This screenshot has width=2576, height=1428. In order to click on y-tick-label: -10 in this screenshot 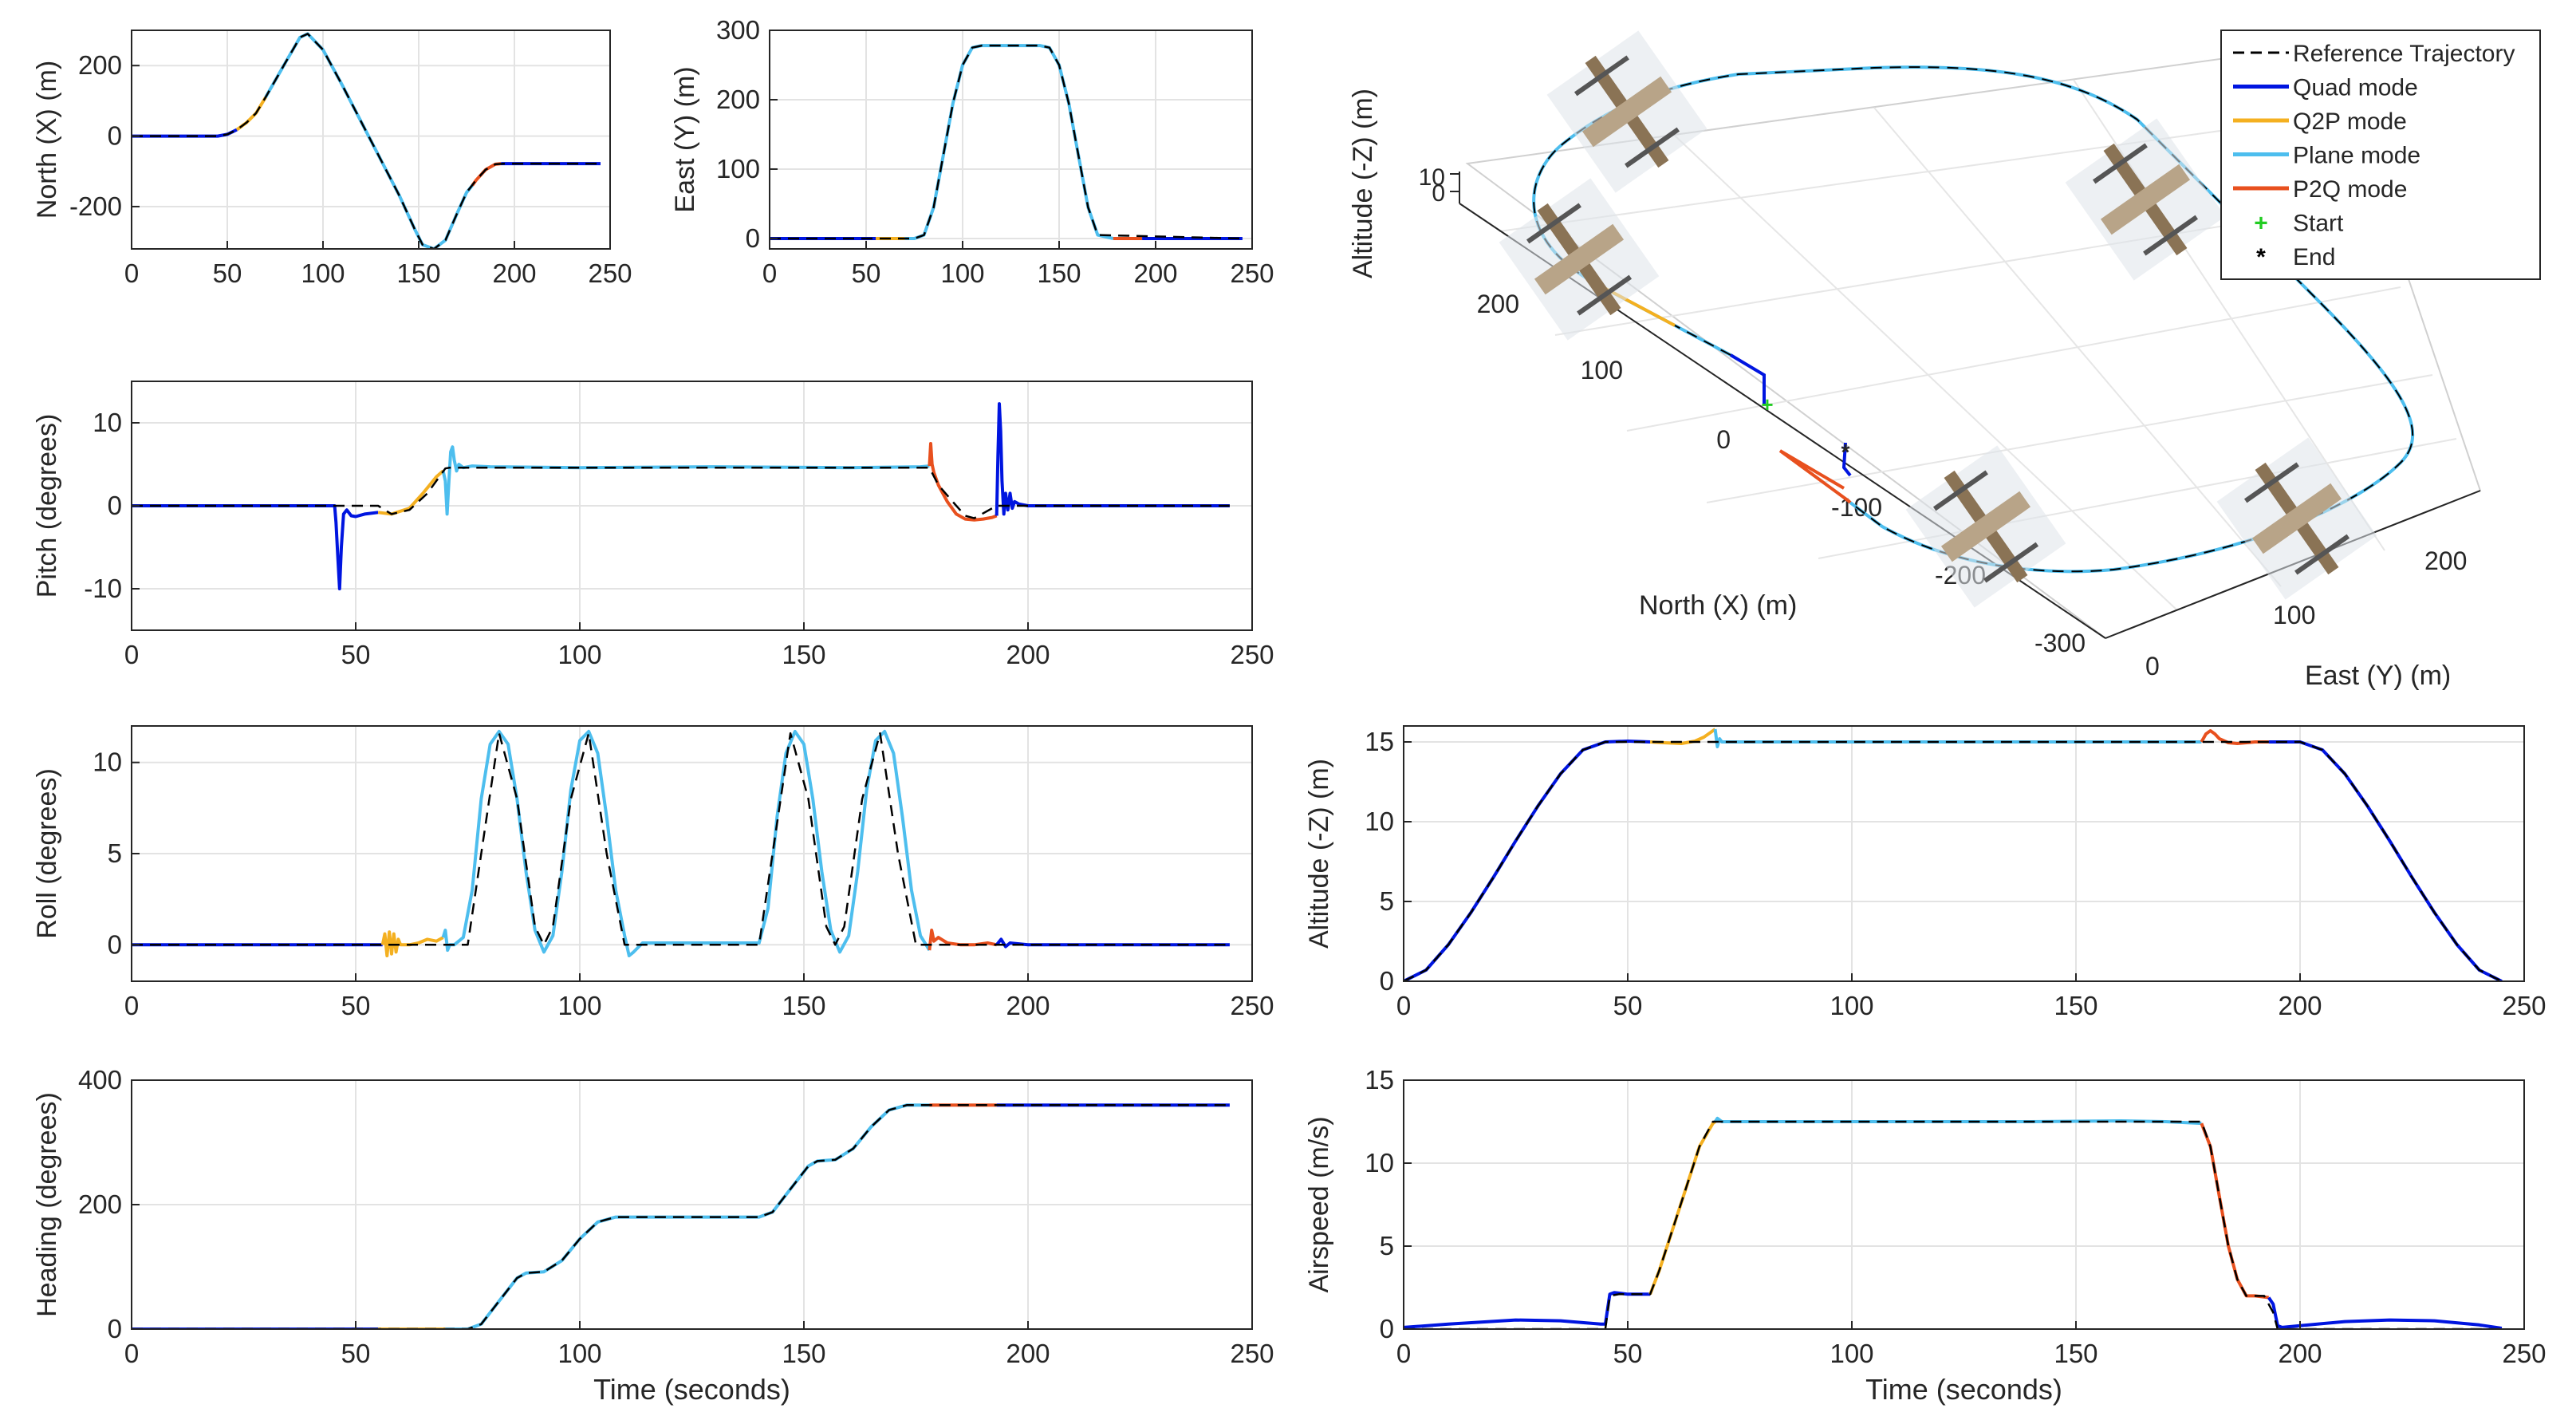, I will do `click(103, 588)`.